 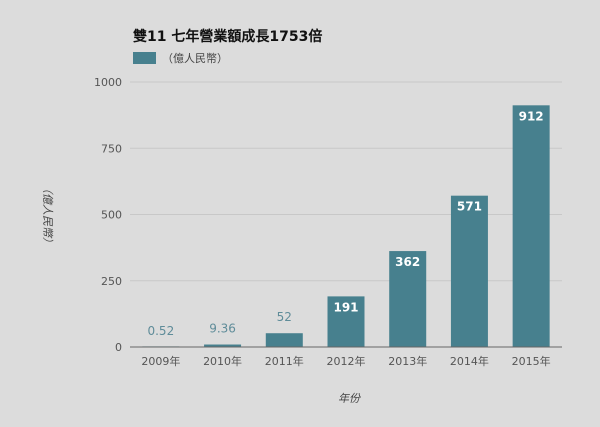 I want to click on data-label: 571, so click(x=469, y=207).